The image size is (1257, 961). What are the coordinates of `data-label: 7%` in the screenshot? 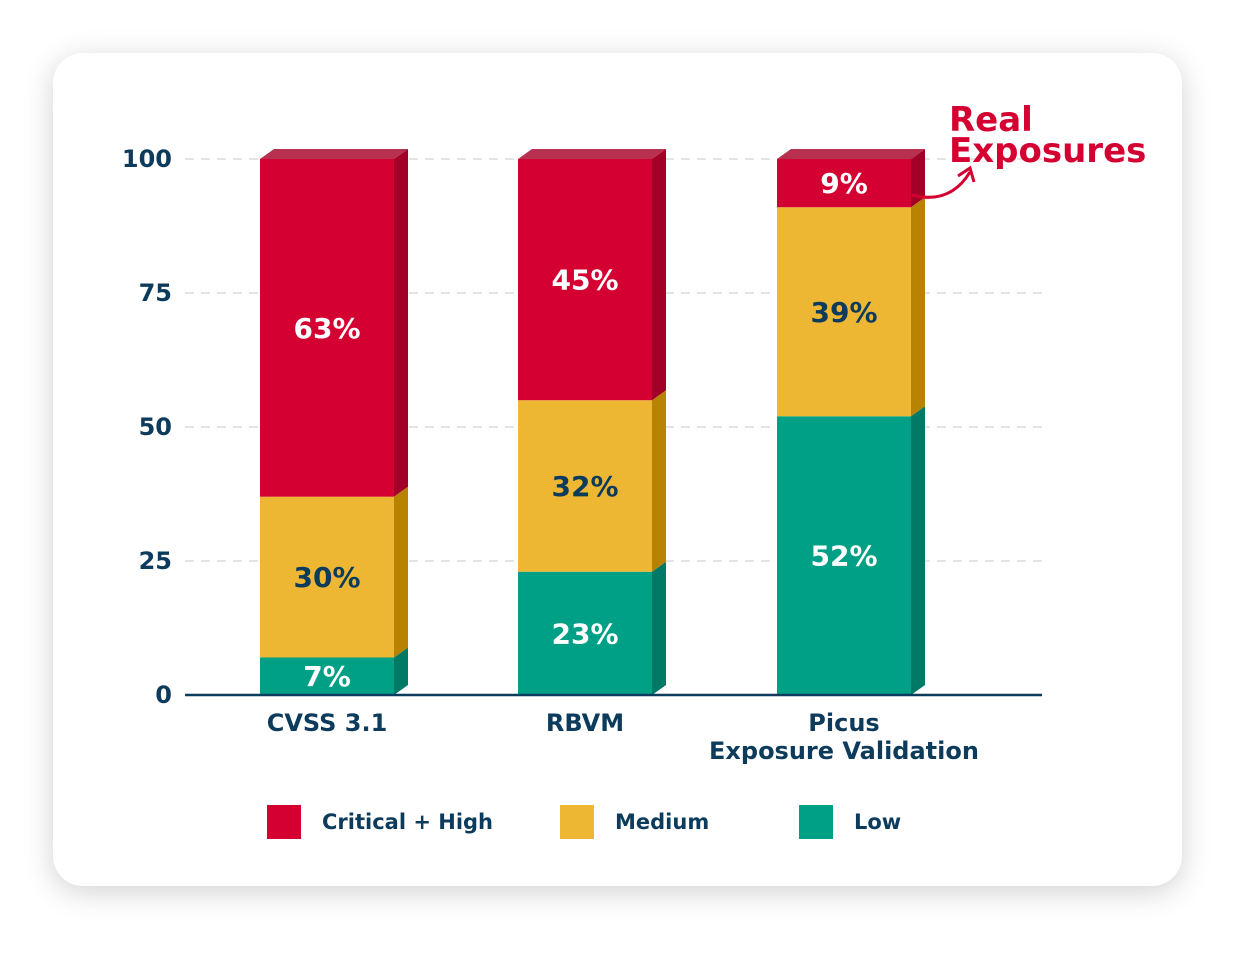 It's located at (327, 676).